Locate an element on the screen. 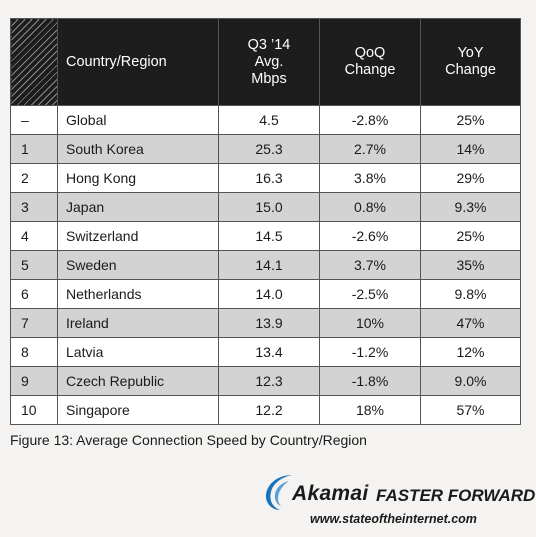 The image size is (536, 537). country-cell: Singapore is located at coordinates (138, 410).